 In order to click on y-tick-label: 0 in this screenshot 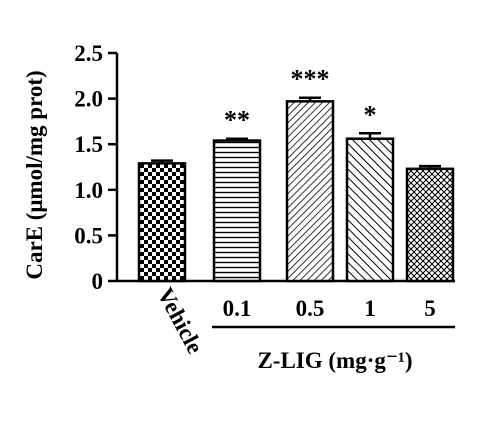, I will do `click(98, 281)`.